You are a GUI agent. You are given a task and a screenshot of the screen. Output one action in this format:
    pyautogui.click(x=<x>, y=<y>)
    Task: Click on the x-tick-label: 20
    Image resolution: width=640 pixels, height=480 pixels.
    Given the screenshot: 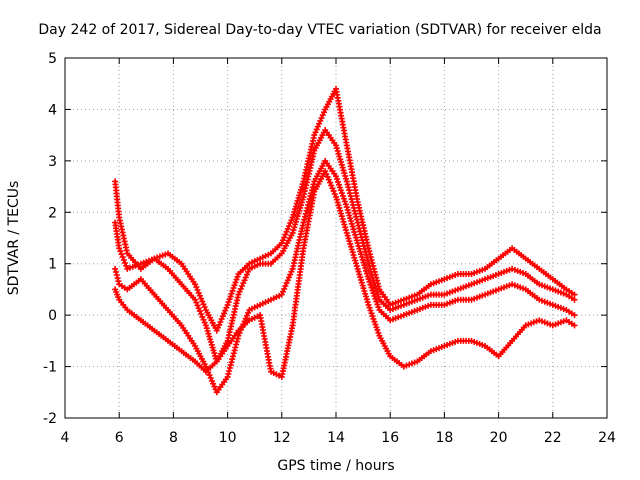 What is the action you would take?
    pyautogui.click(x=499, y=438)
    